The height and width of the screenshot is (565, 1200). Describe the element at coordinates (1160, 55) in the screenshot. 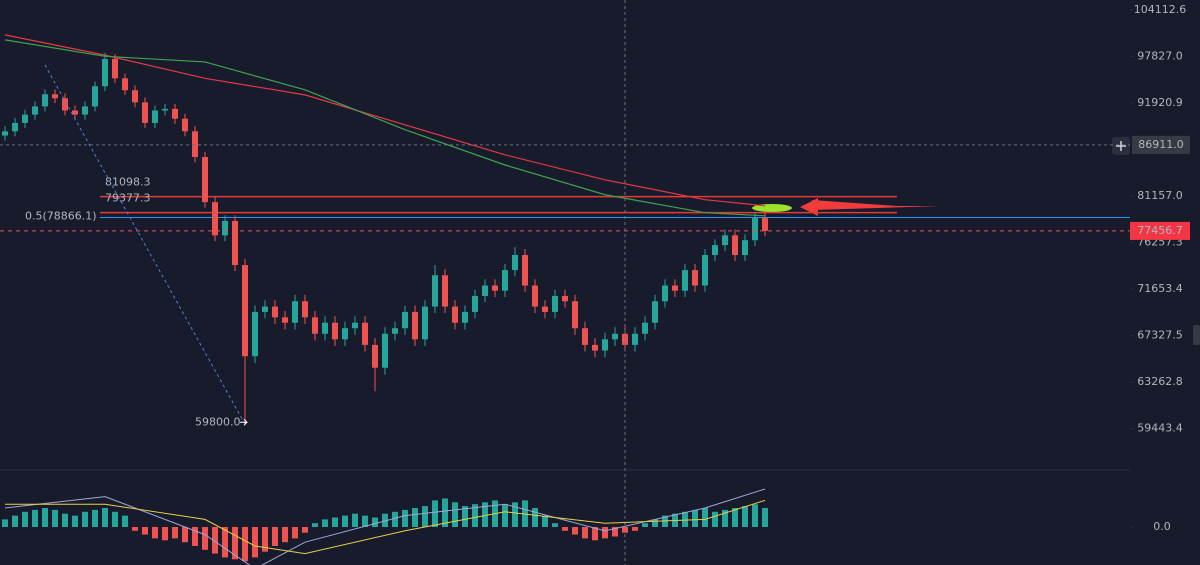

I see `y-tick-label: 97827.0` at that location.